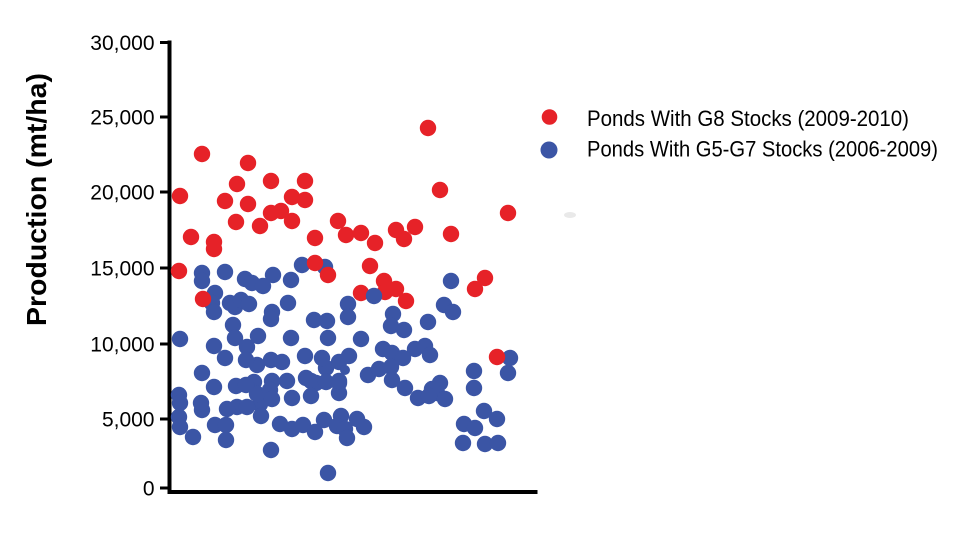 The image size is (960, 542). What do you see at coordinates (122, 269) in the screenshot?
I see `svg-text: 15,000` at bounding box center [122, 269].